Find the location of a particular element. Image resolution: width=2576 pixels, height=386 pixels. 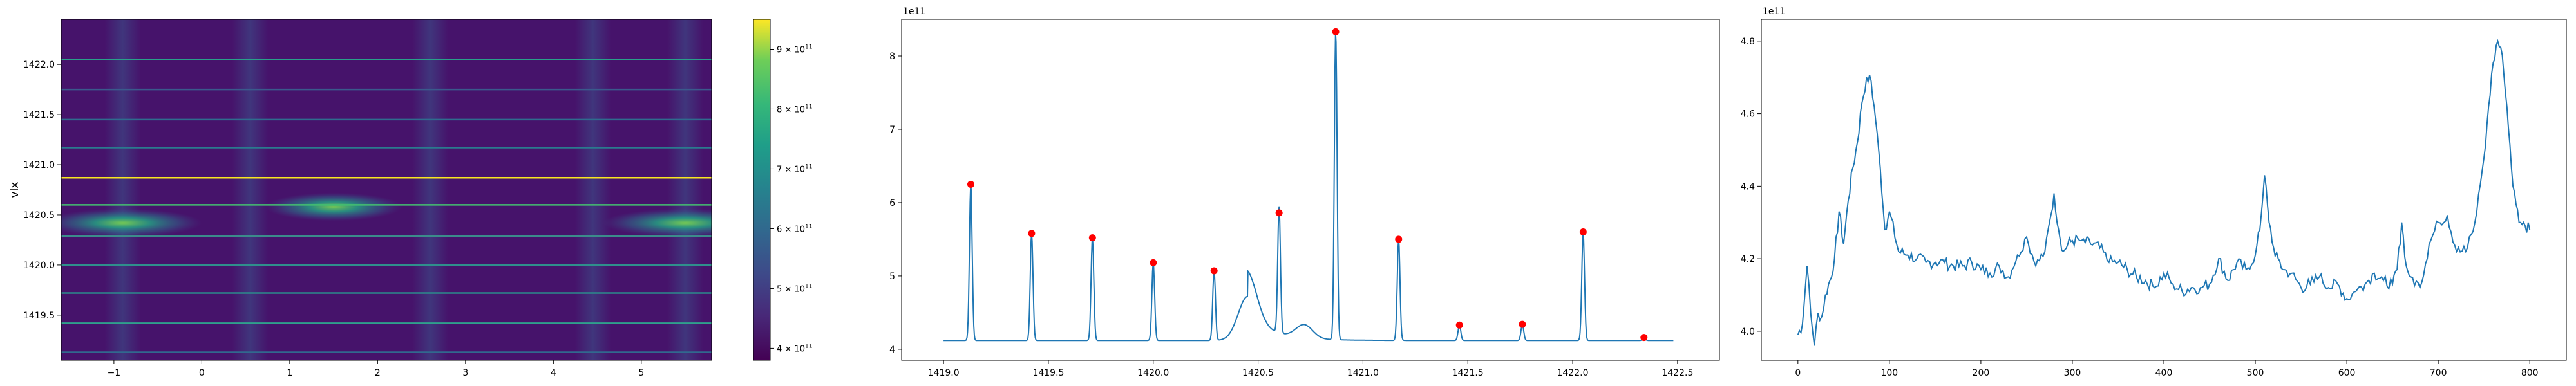

spectrum-x-tick-label: 700 is located at coordinates (2438, 373).